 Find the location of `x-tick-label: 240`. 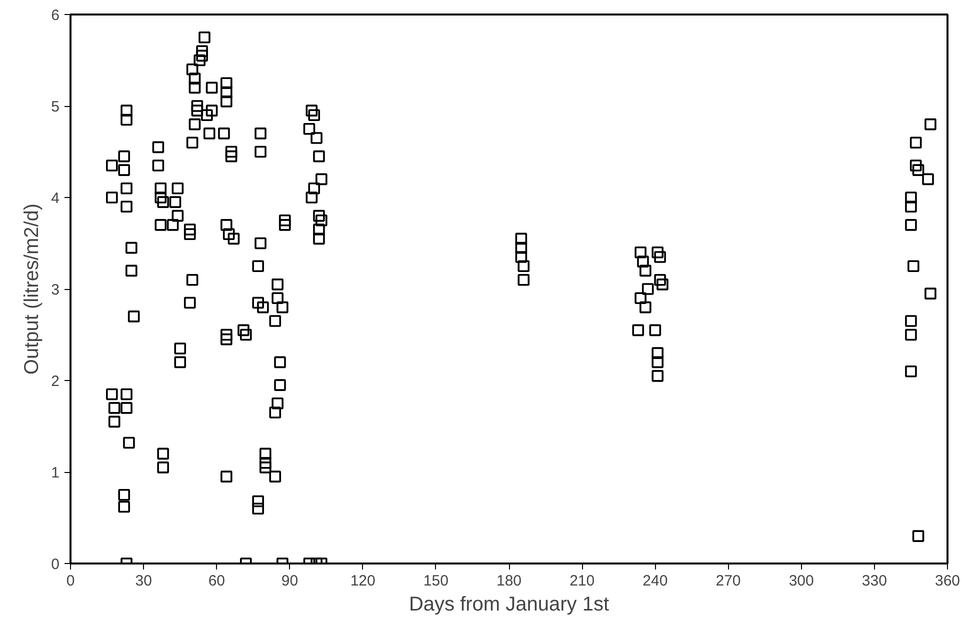

x-tick-label: 240 is located at coordinates (655, 581).